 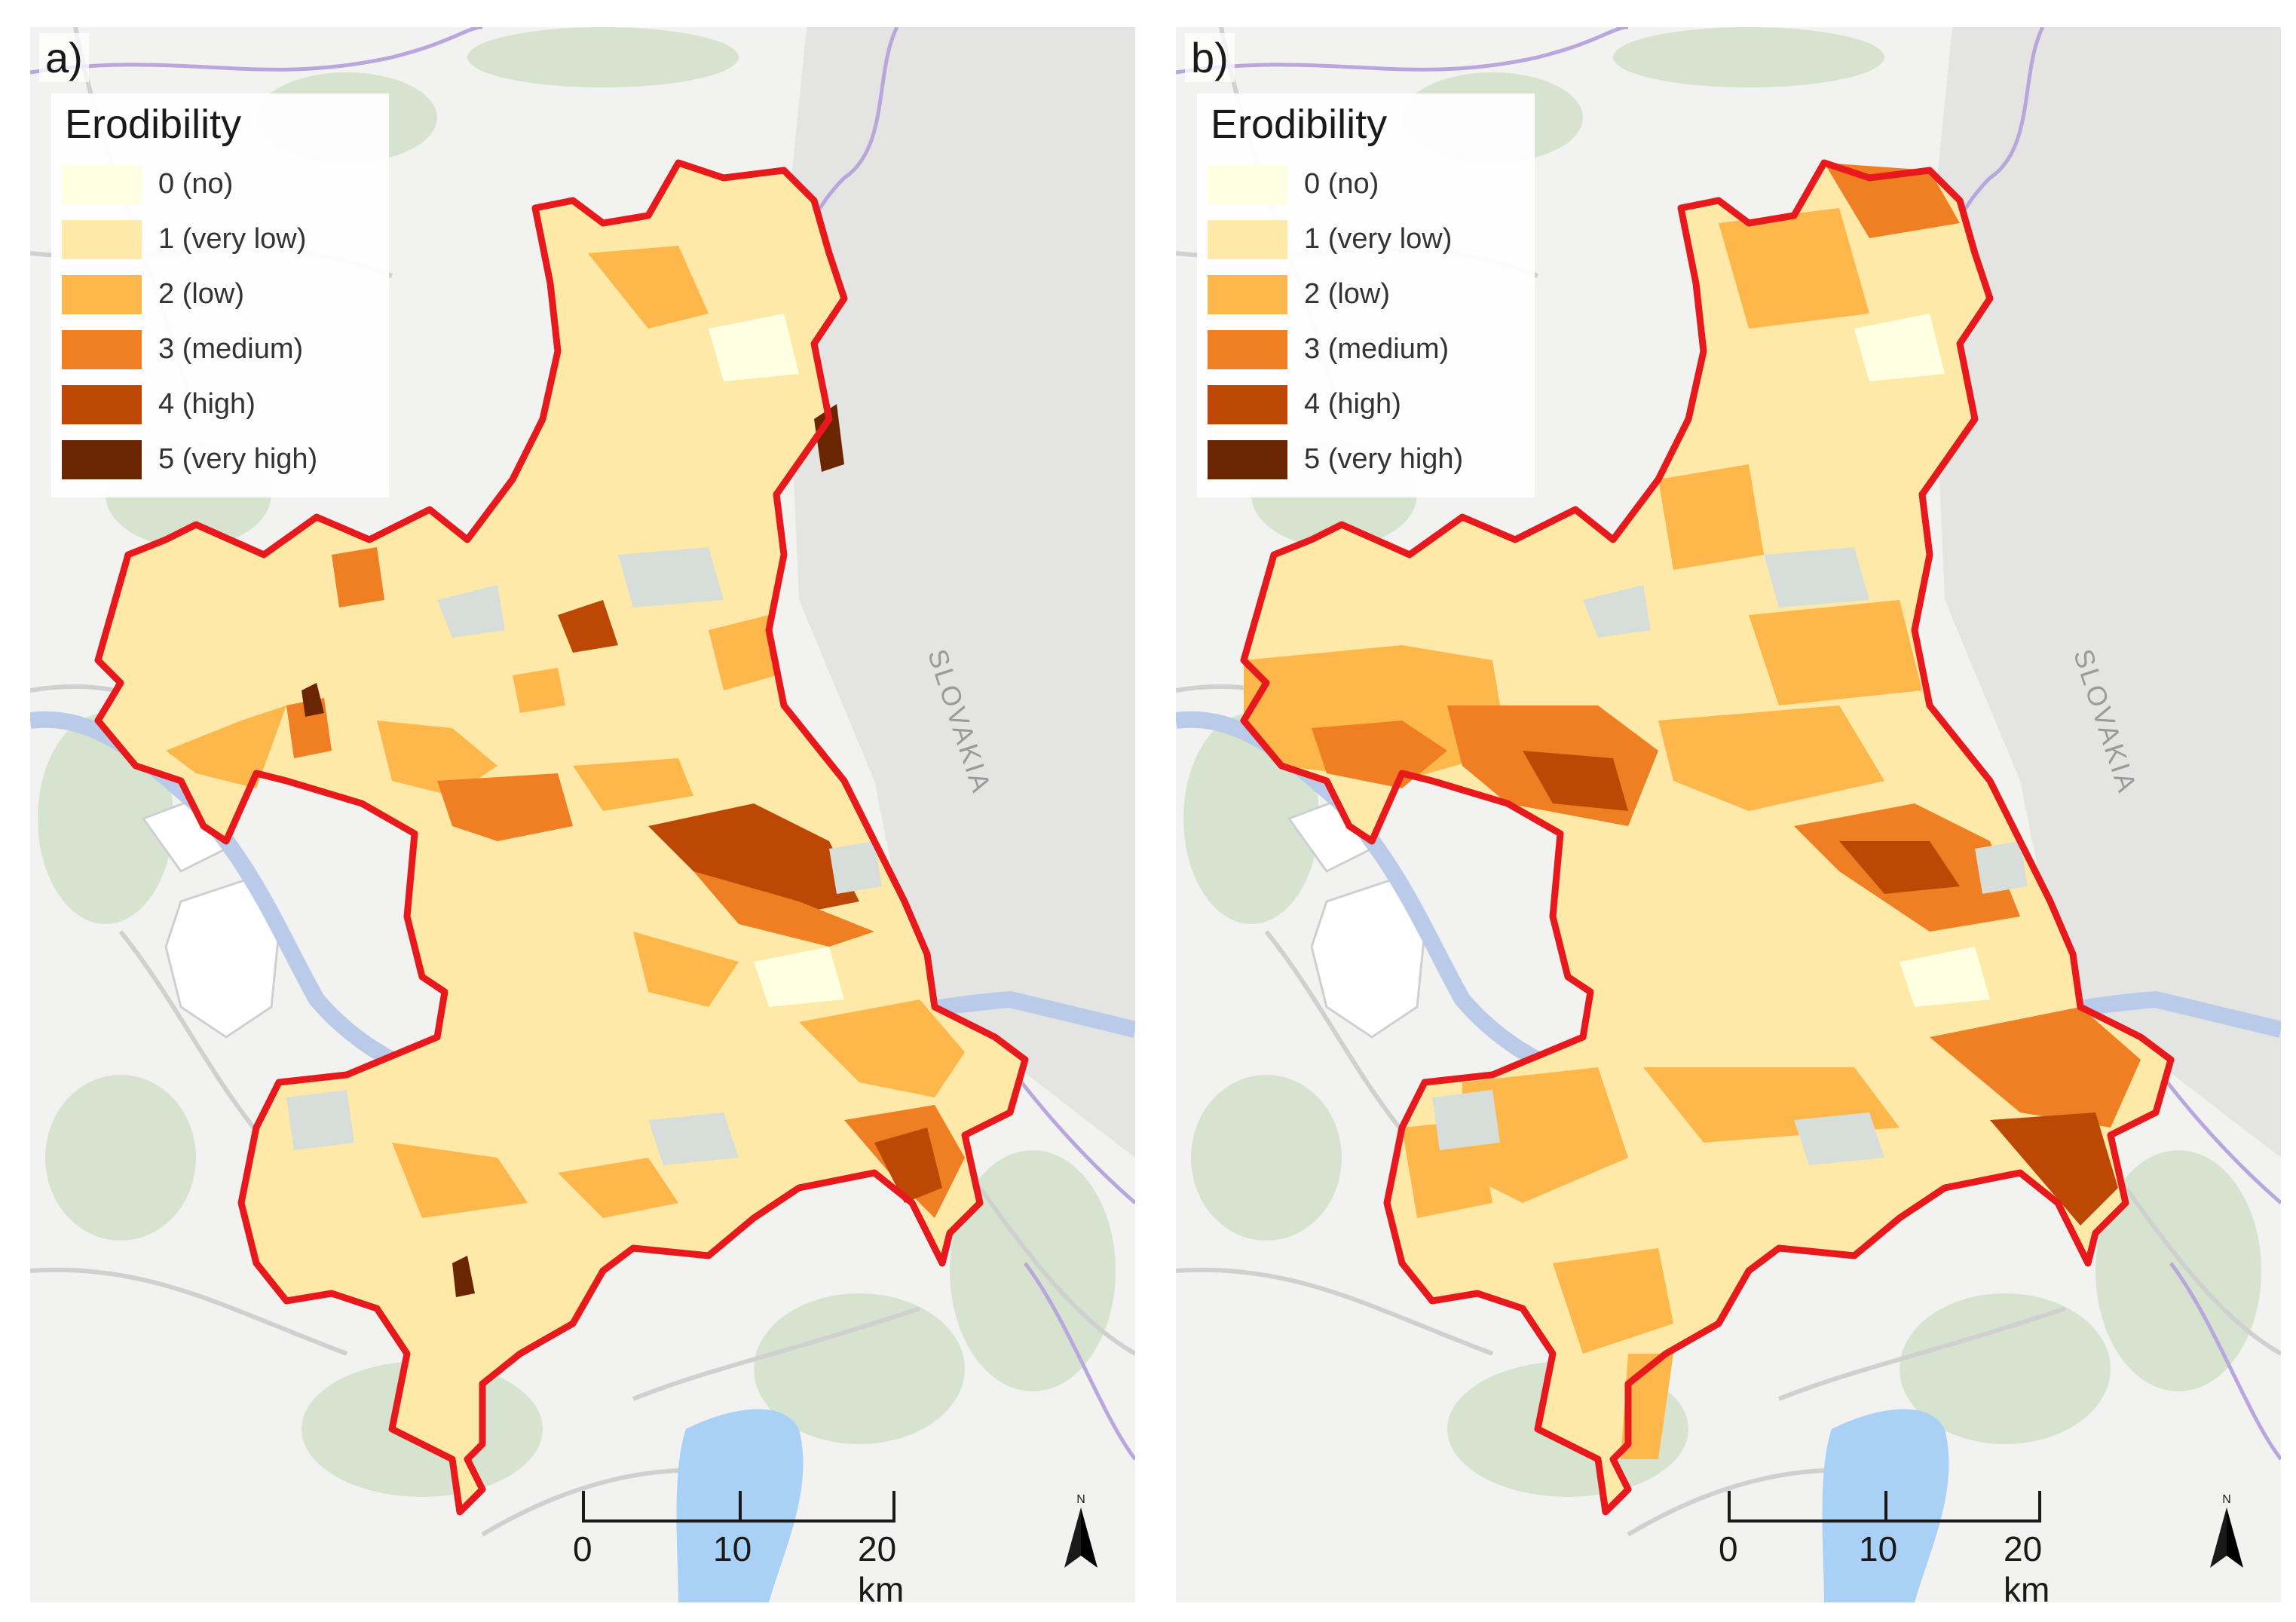 What do you see at coordinates (210, 916) in the screenshot?
I see `city-area` at bounding box center [210, 916].